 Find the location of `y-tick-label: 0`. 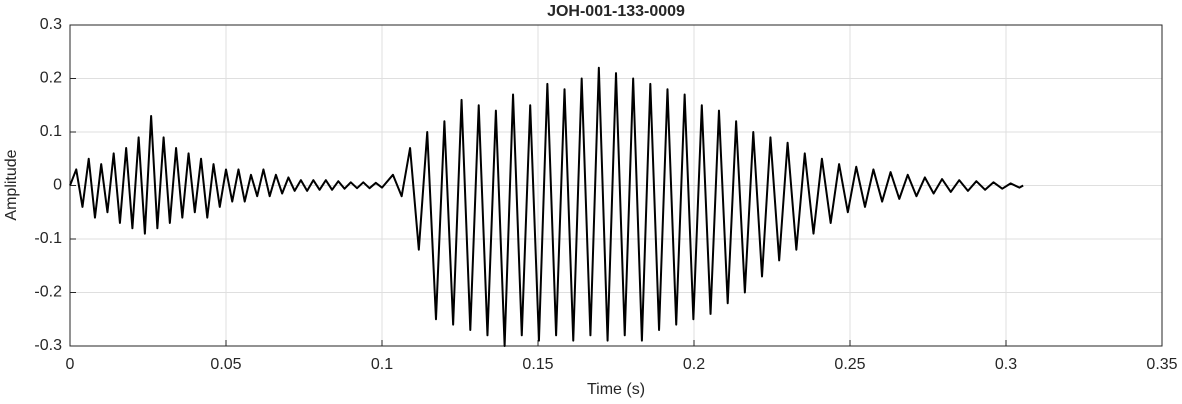

y-tick-label: 0 is located at coordinates (57, 185).